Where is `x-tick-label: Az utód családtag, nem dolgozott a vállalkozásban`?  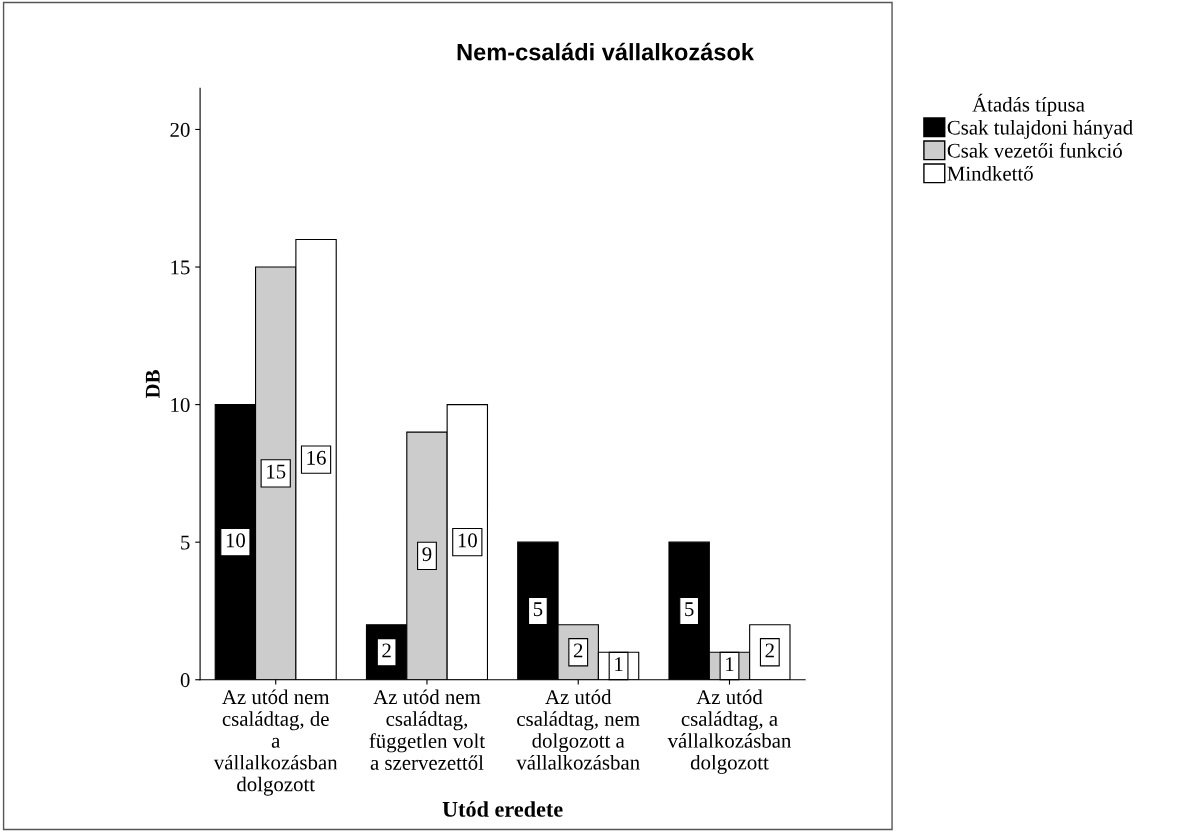
x-tick-label: Az utód családtag, nem dolgozott a vállalkozásban is located at coordinates (578, 729).